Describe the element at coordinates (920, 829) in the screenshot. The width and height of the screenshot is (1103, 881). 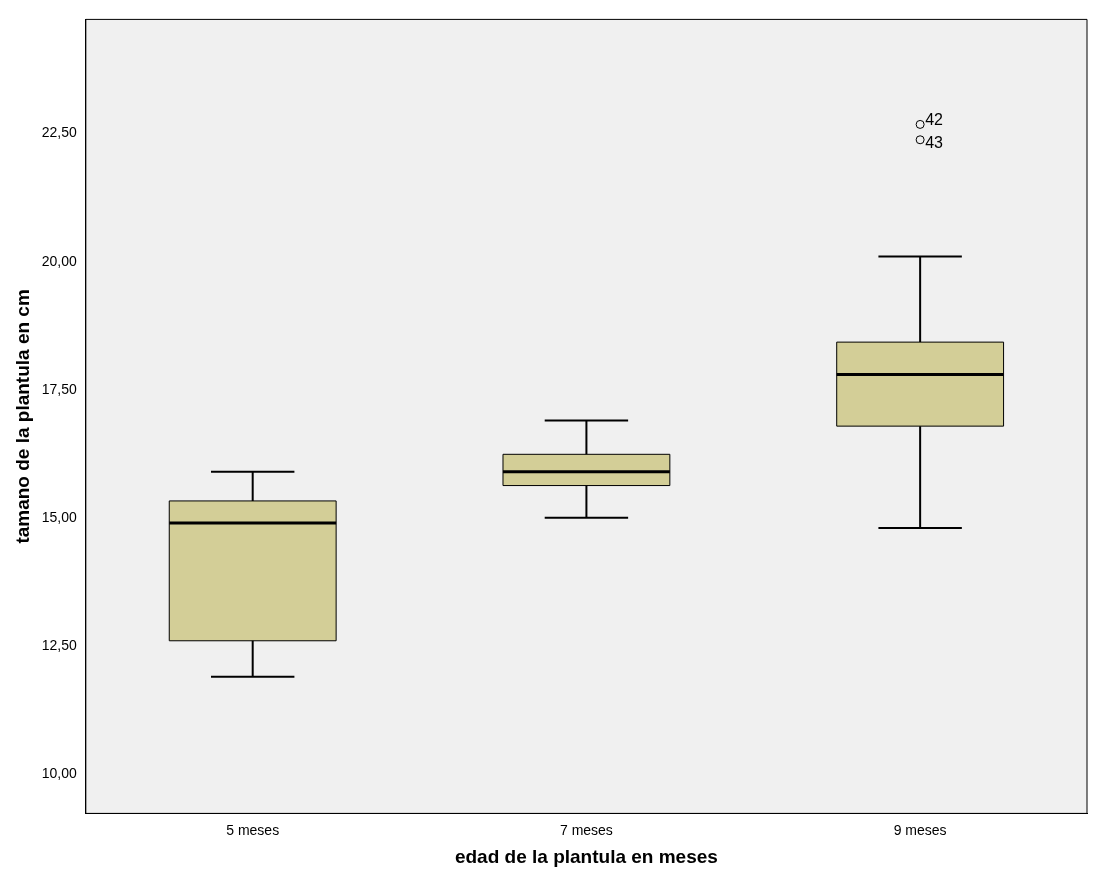
I see `x-tick-label: 9 meses` at that location.